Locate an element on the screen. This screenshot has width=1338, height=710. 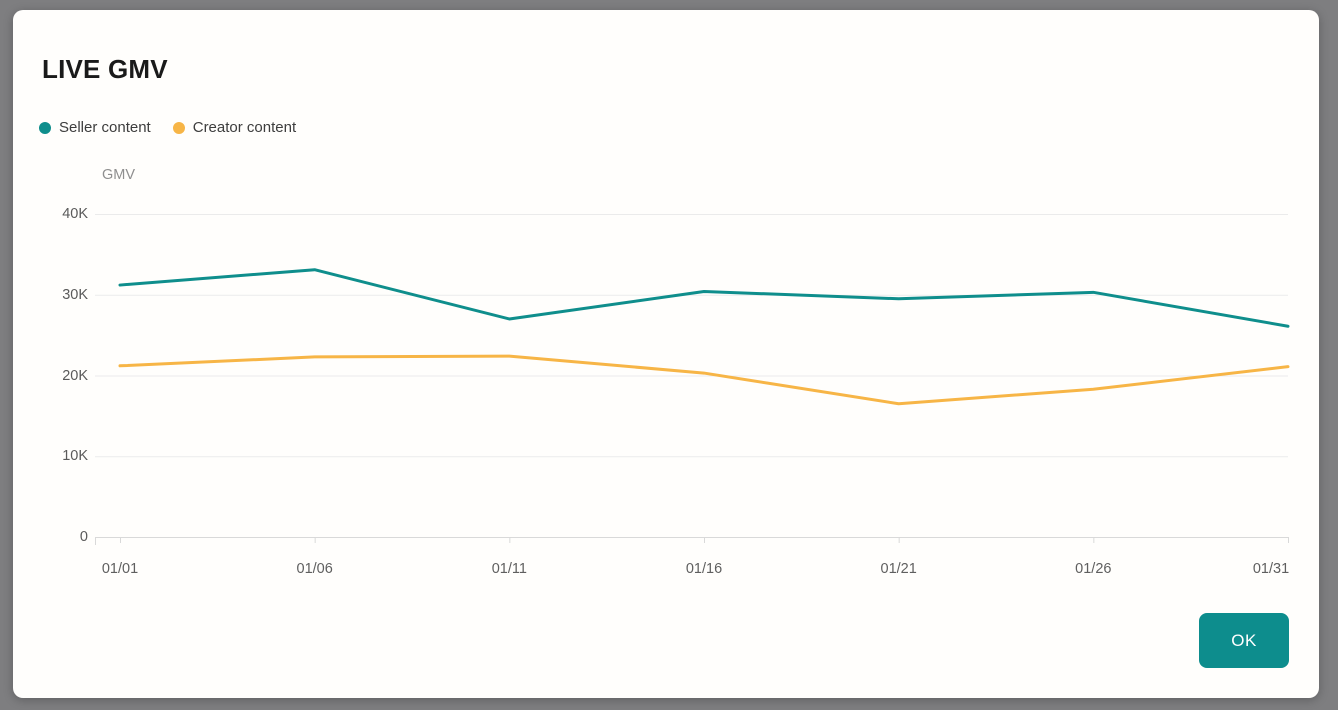
x-tick-label: 01/06 is located at coordinates (314, 569).